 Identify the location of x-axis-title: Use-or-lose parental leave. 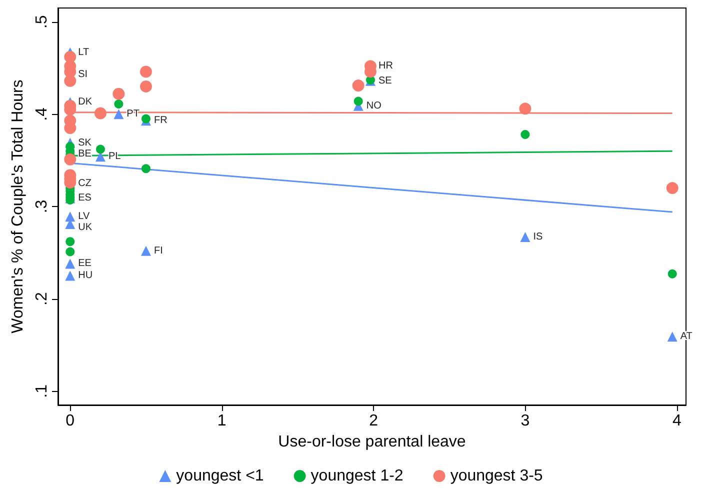
(372, 441).